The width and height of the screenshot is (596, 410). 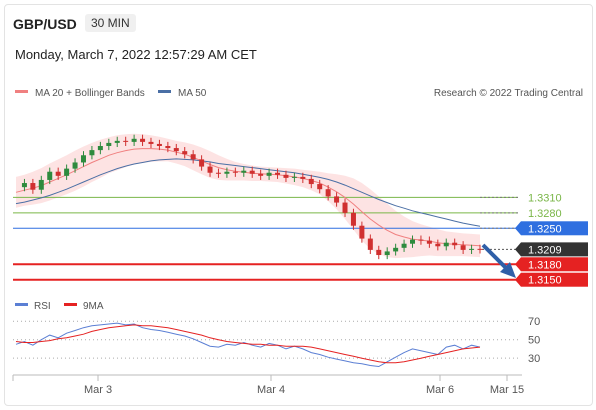 What do you see at coordinates (90, 93) in the screenshot?
I see `ma20-legend-label: MA 20 + Bollinger Bands` at bounding box center [90, 93].